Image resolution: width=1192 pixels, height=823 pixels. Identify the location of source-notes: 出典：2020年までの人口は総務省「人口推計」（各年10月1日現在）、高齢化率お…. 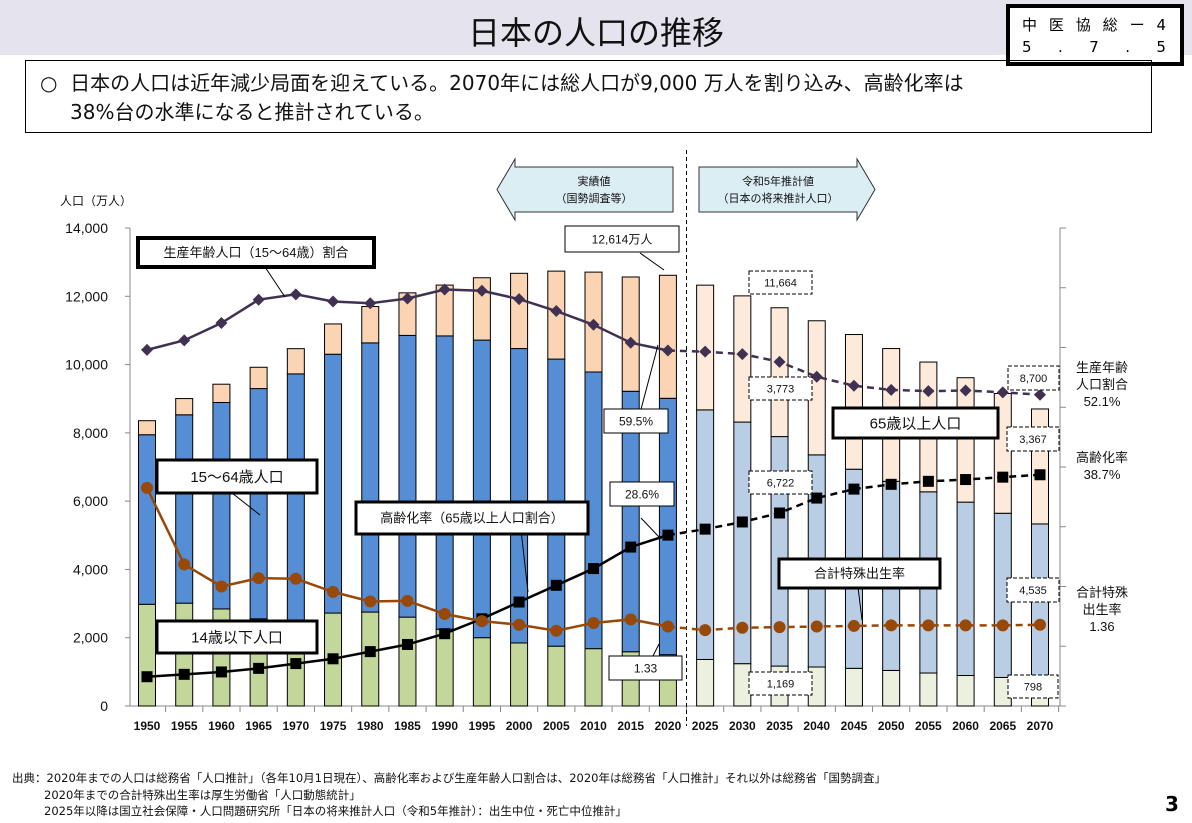
(449, 795).